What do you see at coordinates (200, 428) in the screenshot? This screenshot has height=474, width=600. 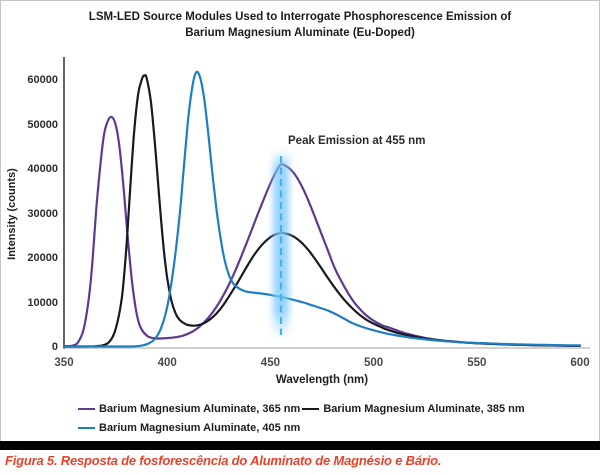 I see `legend-label-405nm: Barium Magnesium Aluminate, 405 nm` at bounding box center [200, 428].